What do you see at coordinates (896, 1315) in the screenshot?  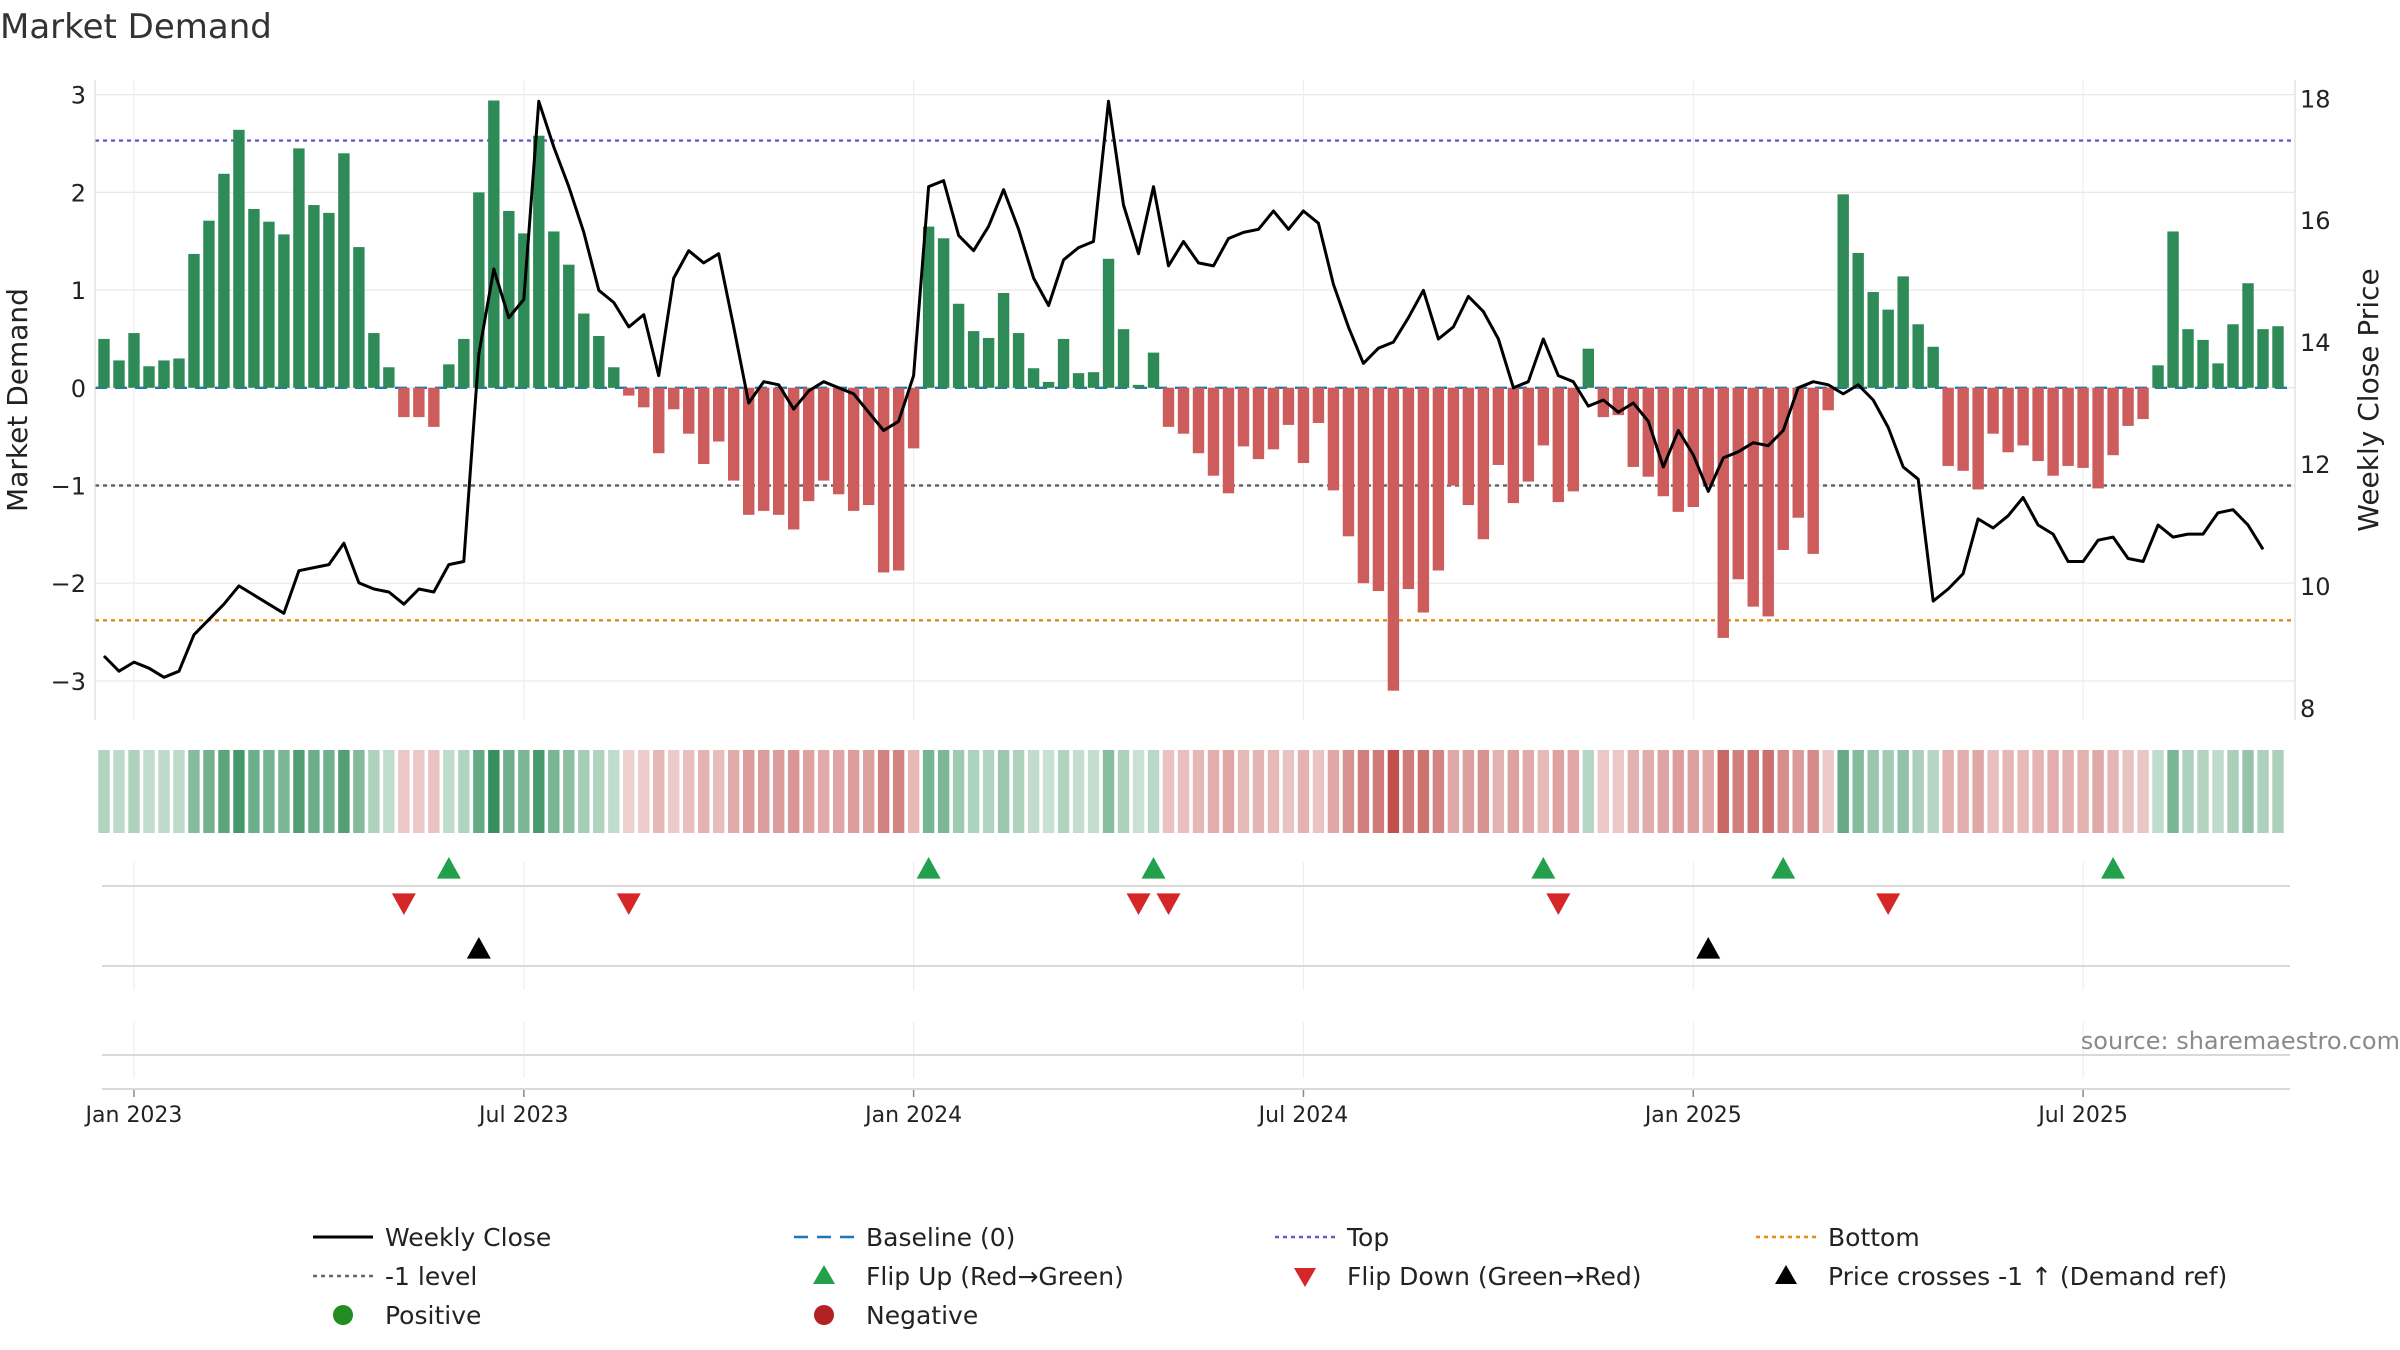 I see `legend-item-negative: Negative` at bounding box center [896, 1315].